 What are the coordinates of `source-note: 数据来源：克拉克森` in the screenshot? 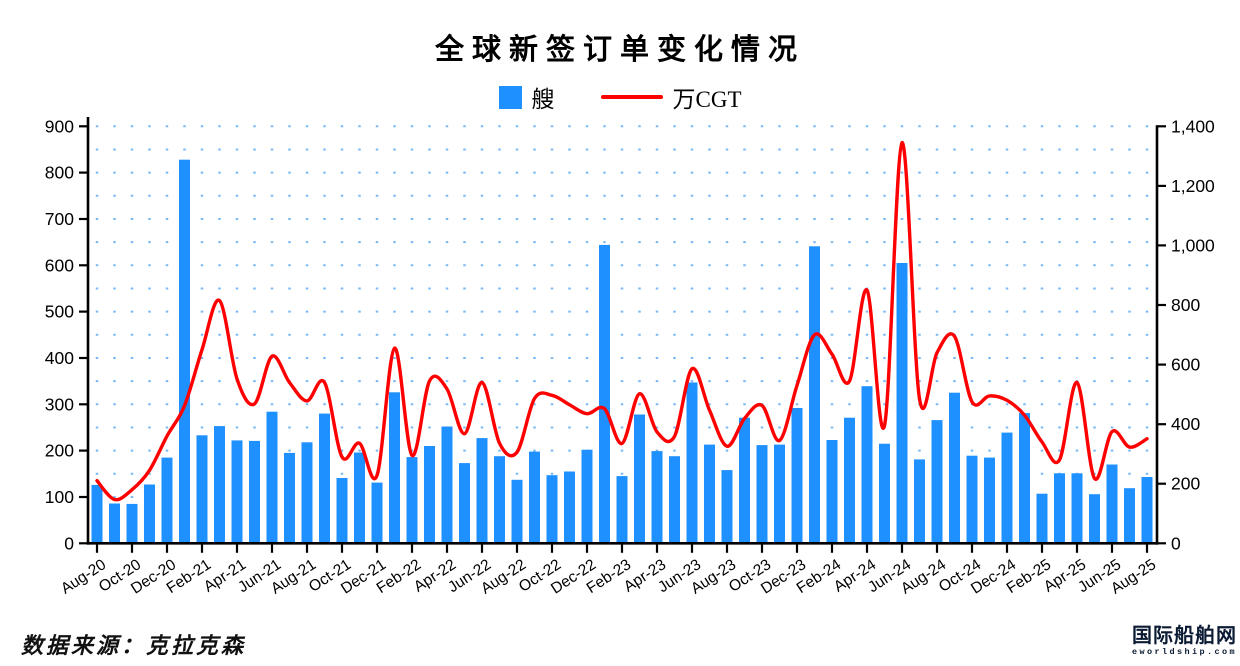 It's located at (134, 645).